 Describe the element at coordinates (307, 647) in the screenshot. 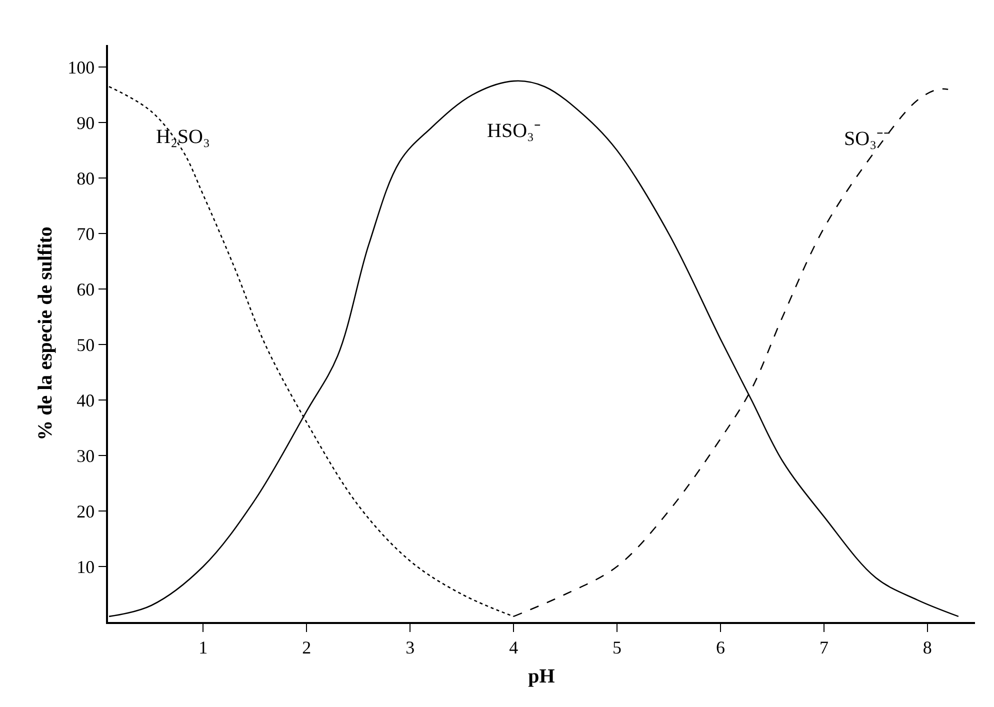

I see `x-tick-label: 2` at that location.